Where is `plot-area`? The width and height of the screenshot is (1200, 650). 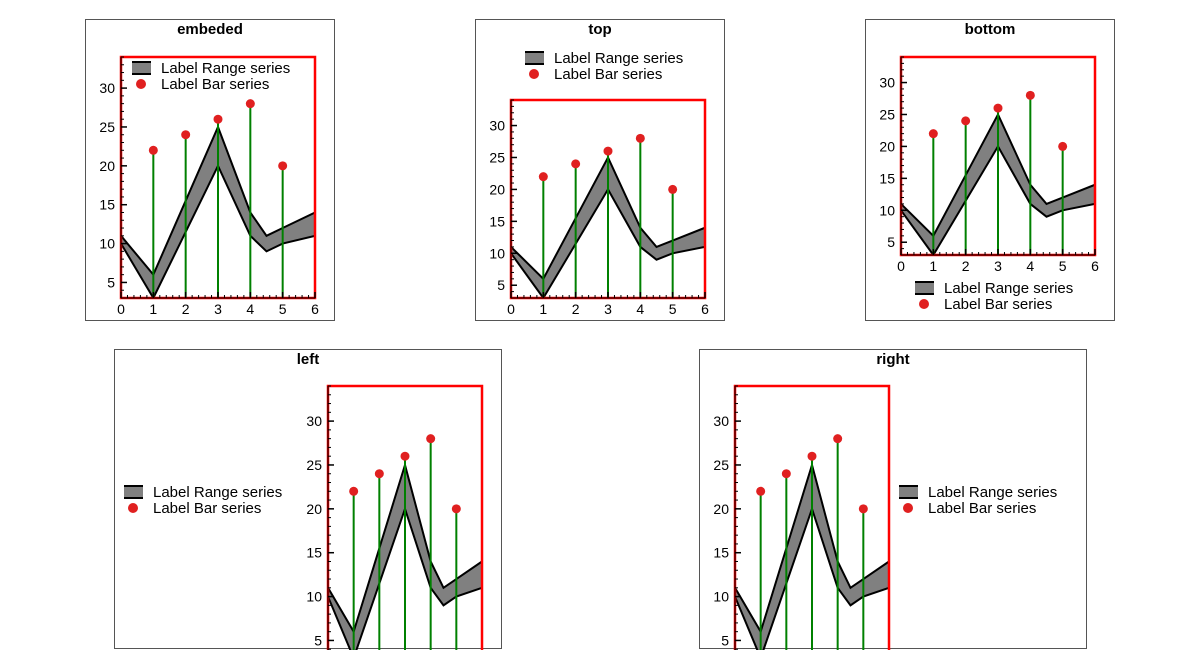 plot-area is located at coordinates (812, 544).